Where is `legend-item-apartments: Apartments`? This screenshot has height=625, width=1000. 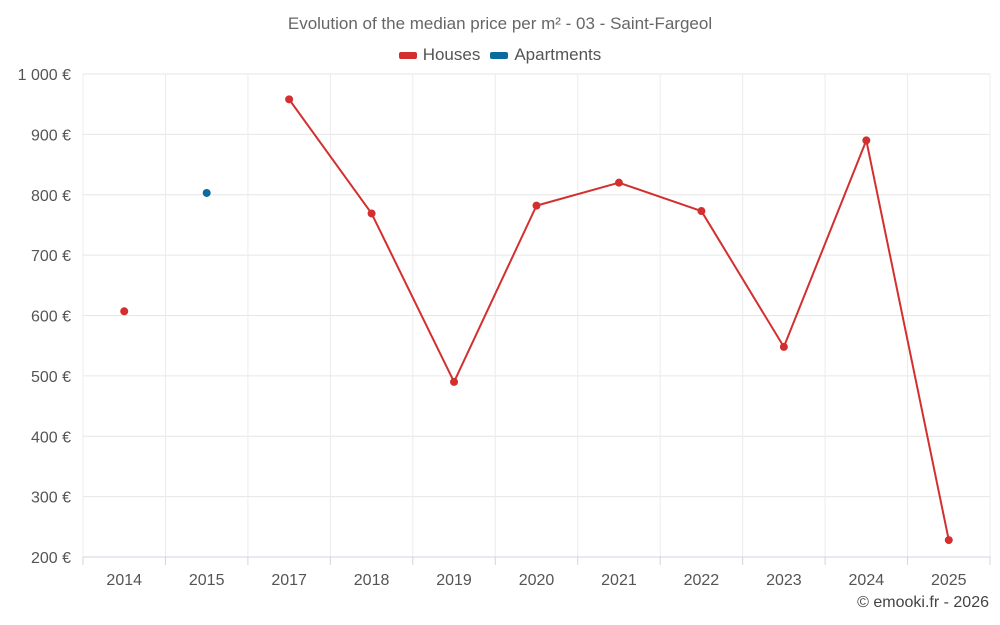
legend-item-apartments: Apartments is located at coordinates (545, 55).